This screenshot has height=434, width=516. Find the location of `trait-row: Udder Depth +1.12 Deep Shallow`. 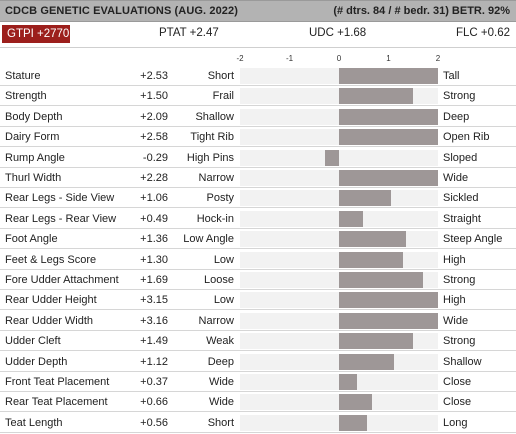

trait-row: Udder Depth +1.12 Deep Shallow is located at coordinates (258, 362).